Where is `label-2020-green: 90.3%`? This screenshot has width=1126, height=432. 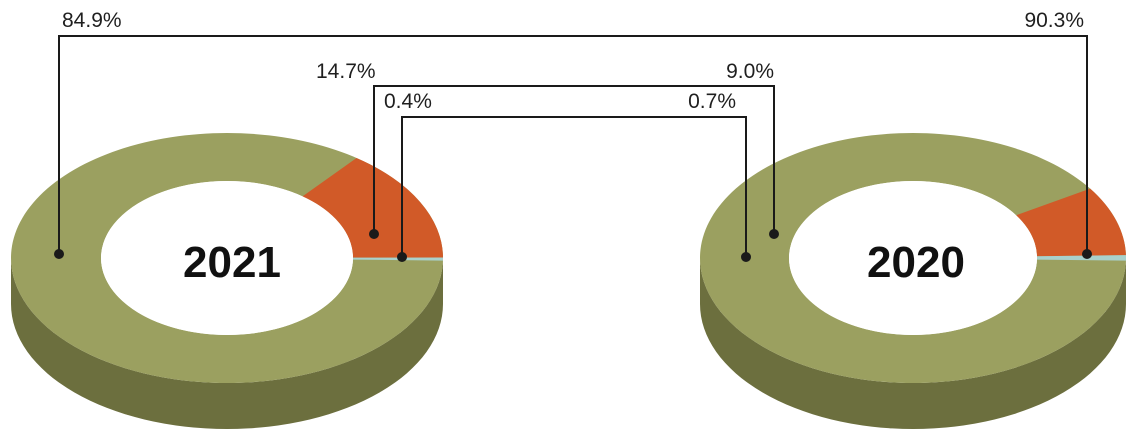
label-2020-green: 90.3% is located at coordinates (1054, 20).